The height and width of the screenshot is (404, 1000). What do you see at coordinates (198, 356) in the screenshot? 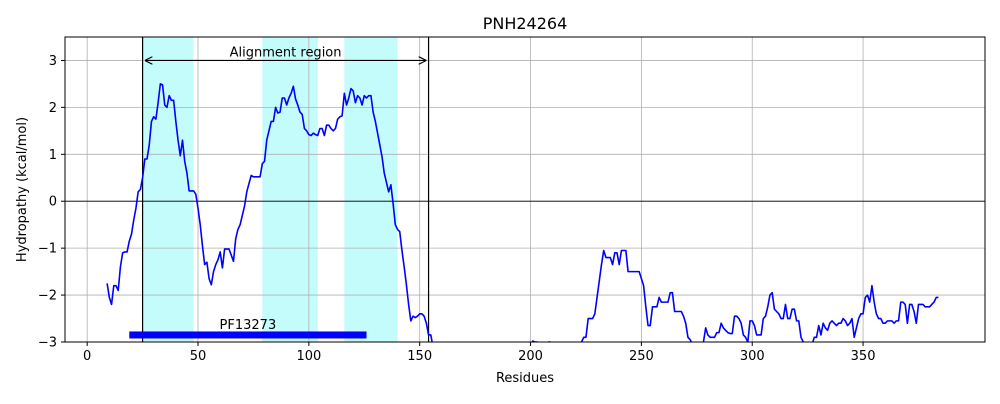
I see `x-tick-label: 50` at bounding box center [198, 356].